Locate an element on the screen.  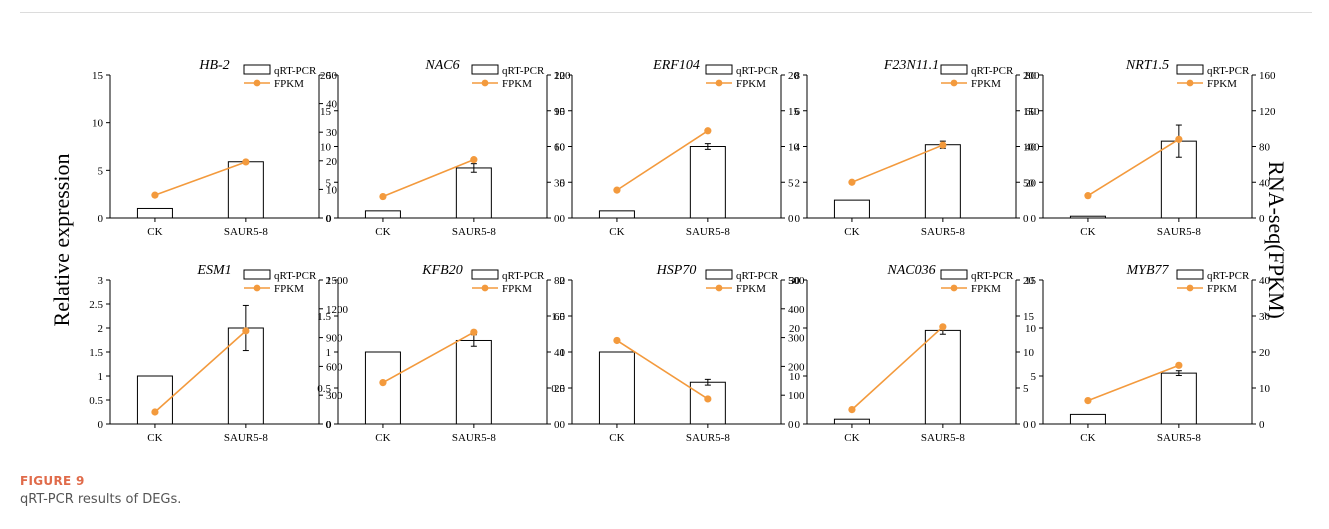
y-left-tick-label: 2.5 is located at coordinates (96, 305).